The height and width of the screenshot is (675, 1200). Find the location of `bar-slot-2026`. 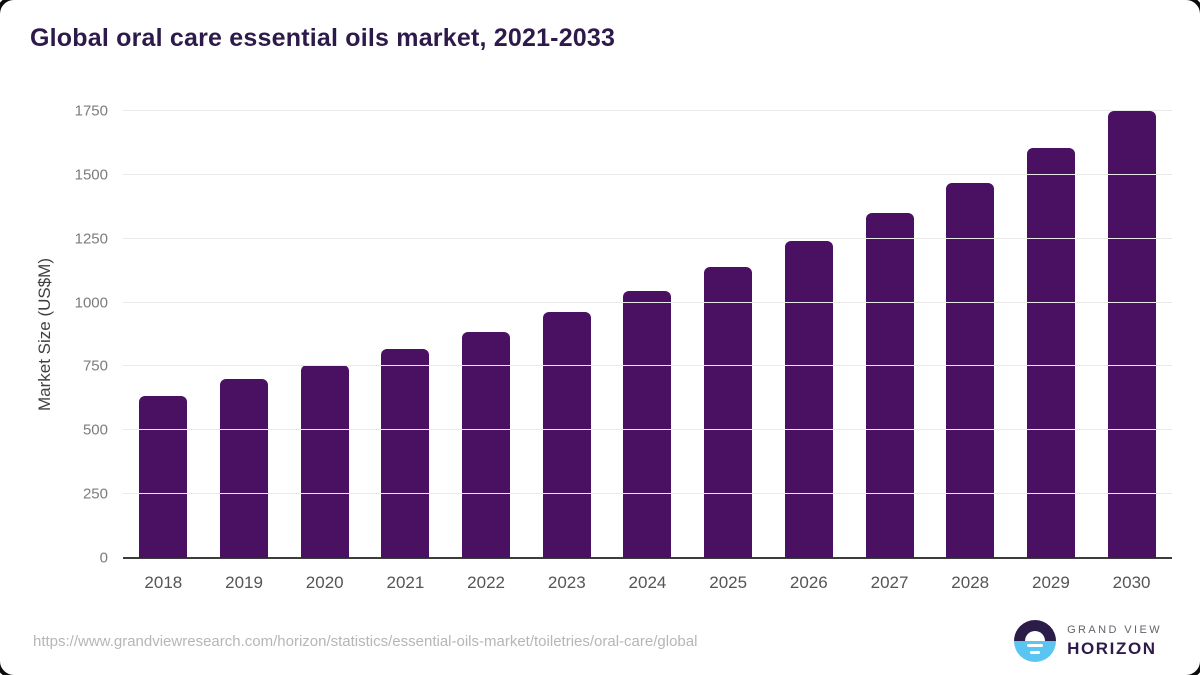

bar-slot-2026 is located at coordinates (809, 334).